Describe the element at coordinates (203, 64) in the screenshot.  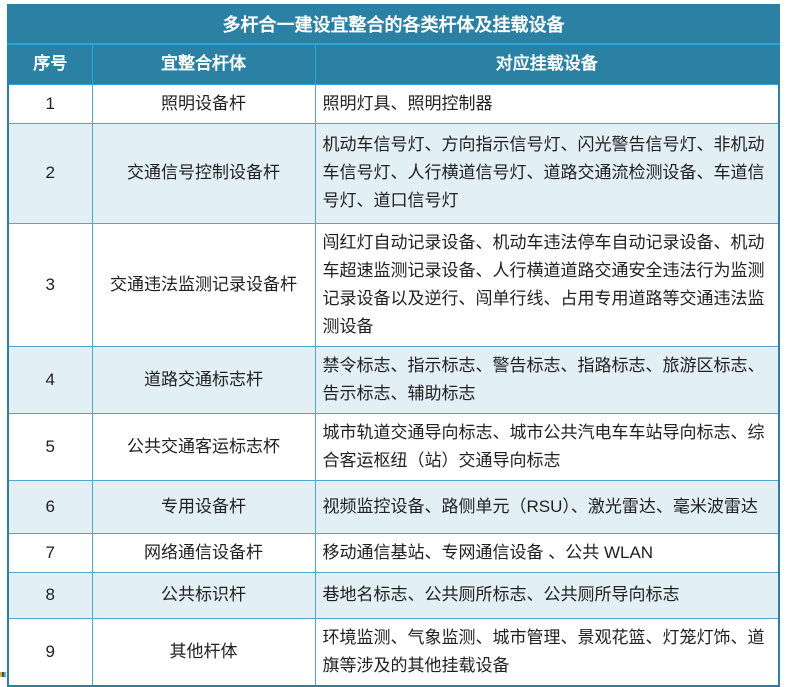
I see `column-header-pole-type: 宜整合杆体` at that location.